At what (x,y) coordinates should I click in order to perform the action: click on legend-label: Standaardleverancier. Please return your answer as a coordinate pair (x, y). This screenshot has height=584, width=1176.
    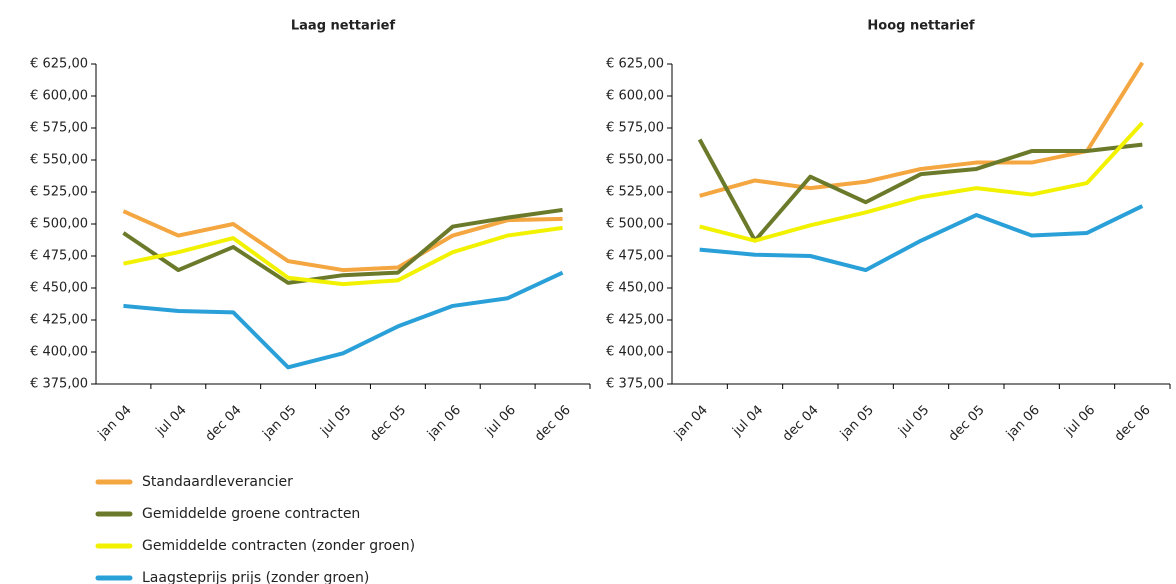
    Looking at the image, I should click on (217, 482).